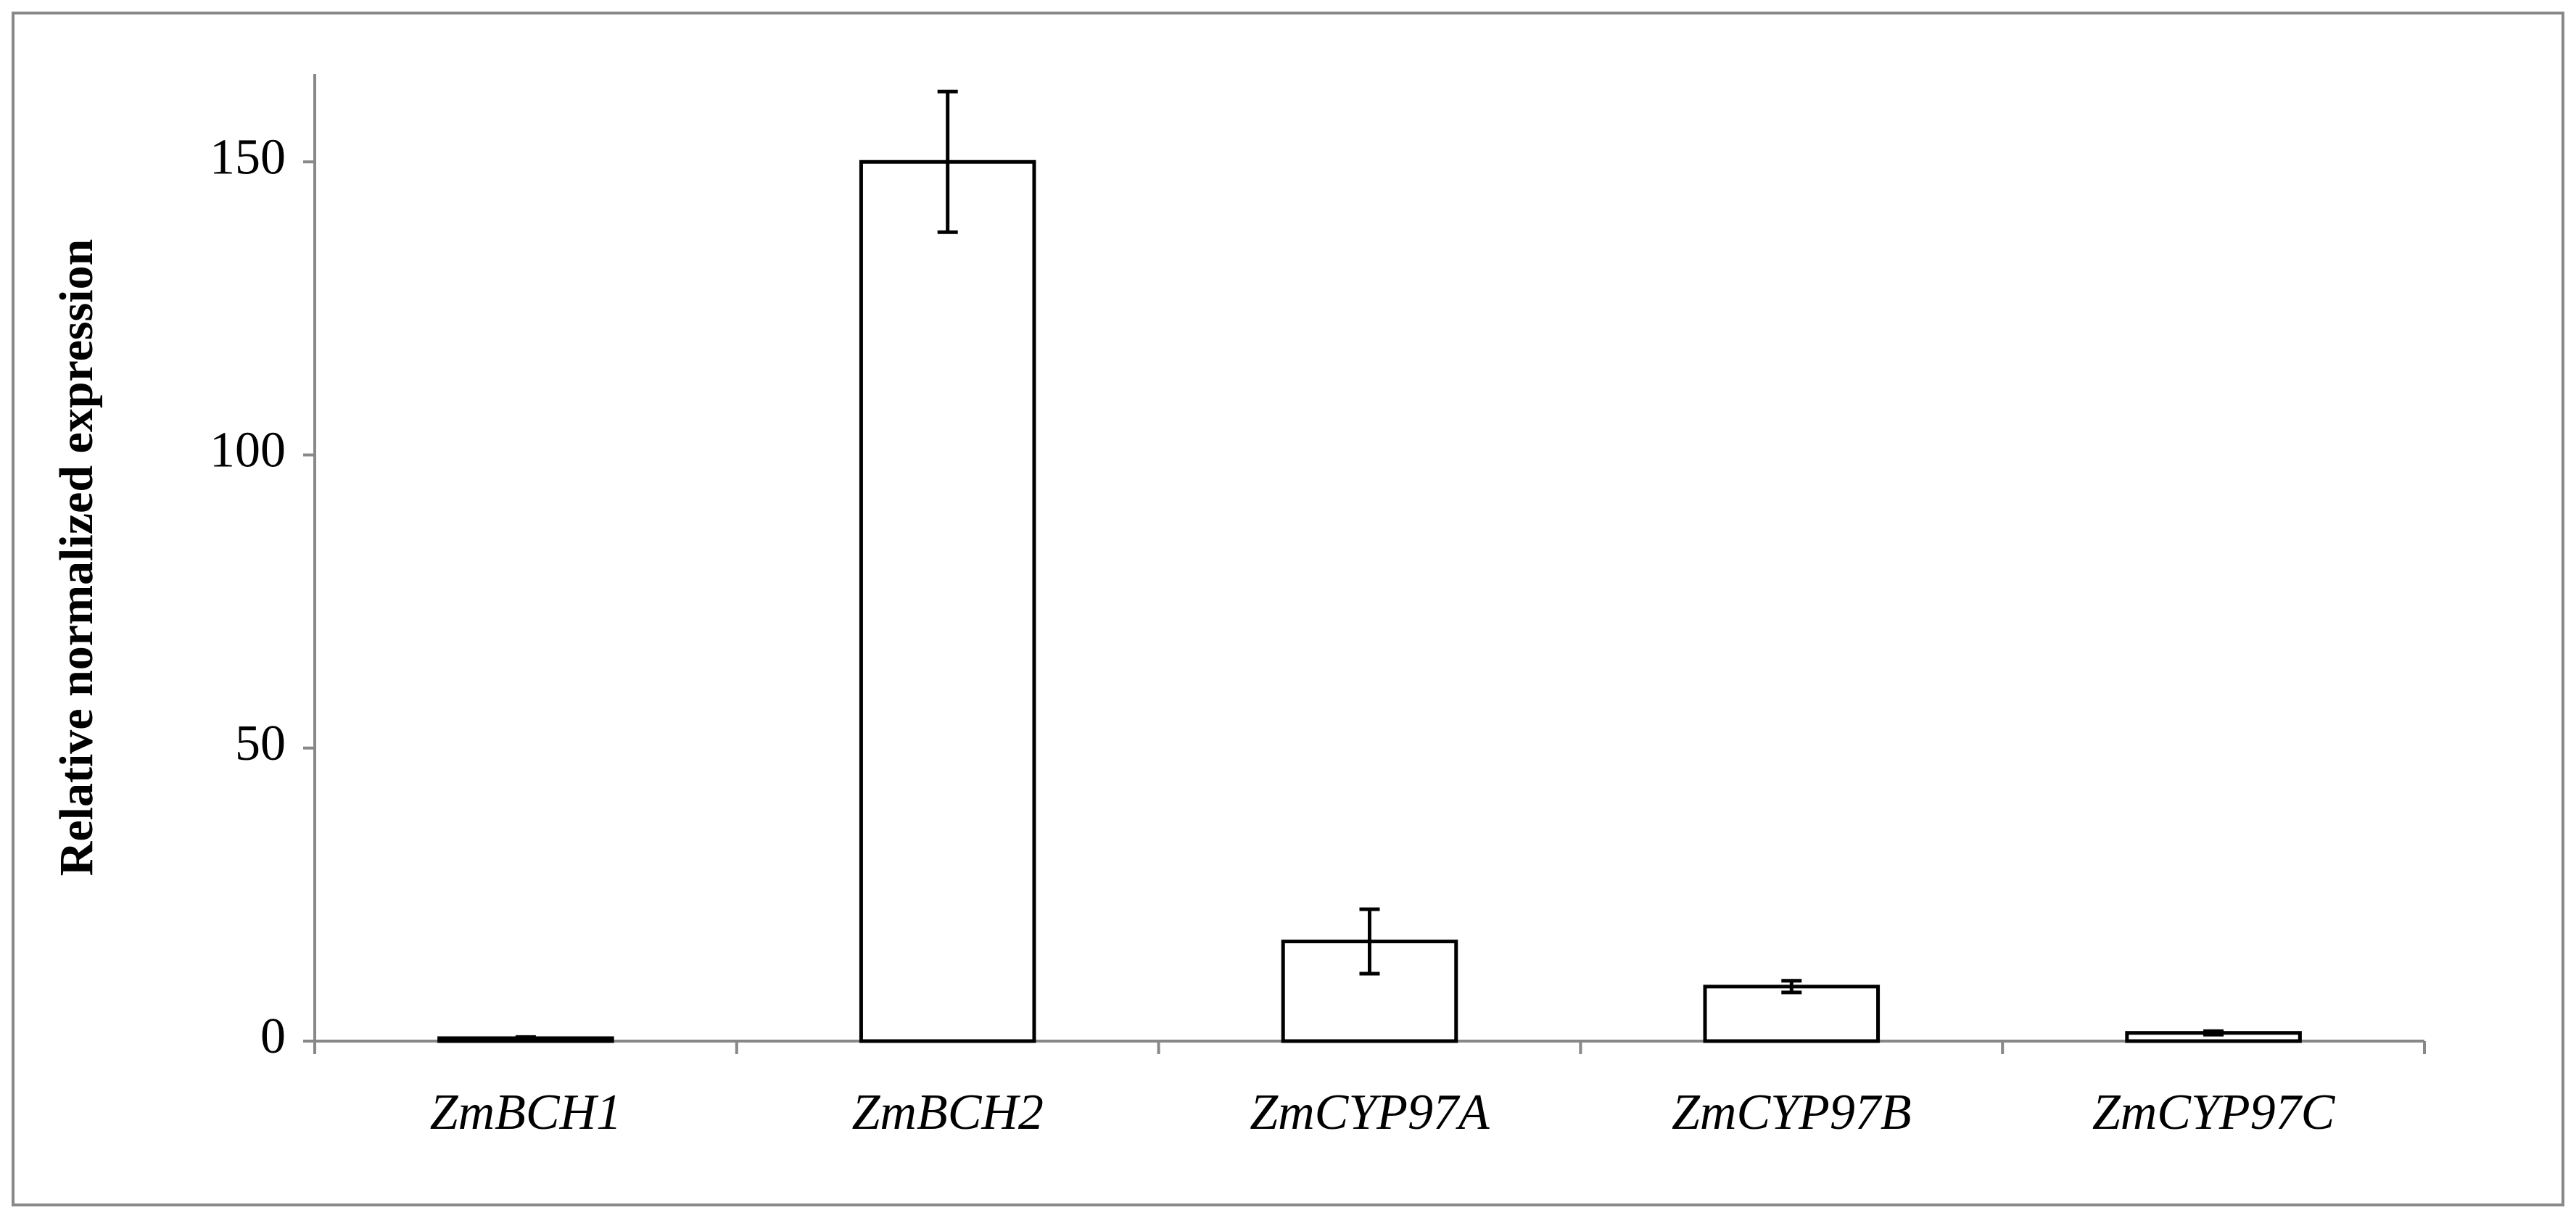  What do you see at coordinates (1370, 1112) in the screenshot?
I see `x-tick-label: ZmCYP97A` at bounding box center [1370, 1112].